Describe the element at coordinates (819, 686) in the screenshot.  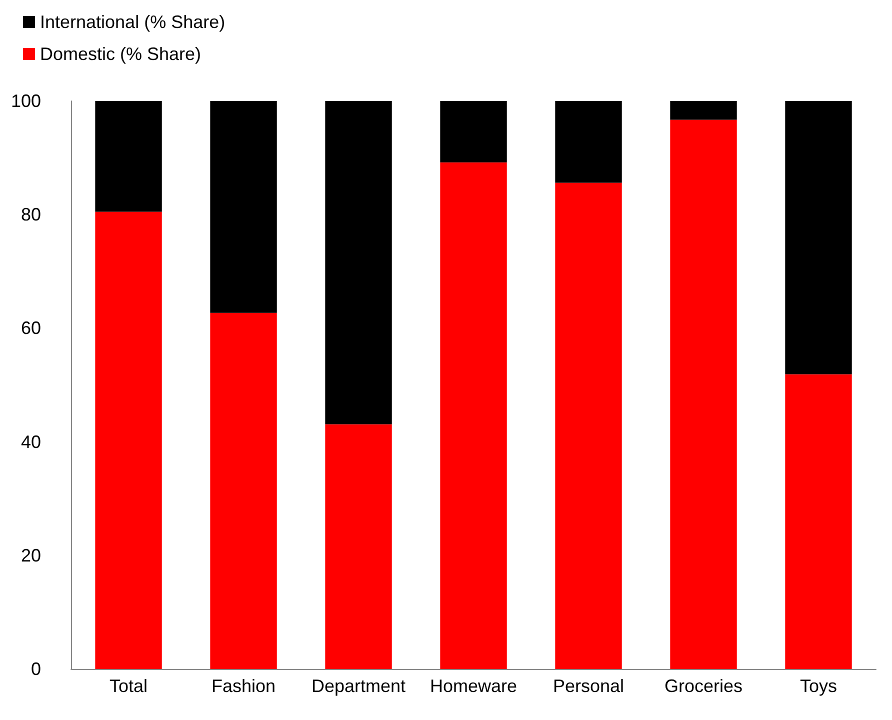
I see `x-tick-label: Toys` at that location.